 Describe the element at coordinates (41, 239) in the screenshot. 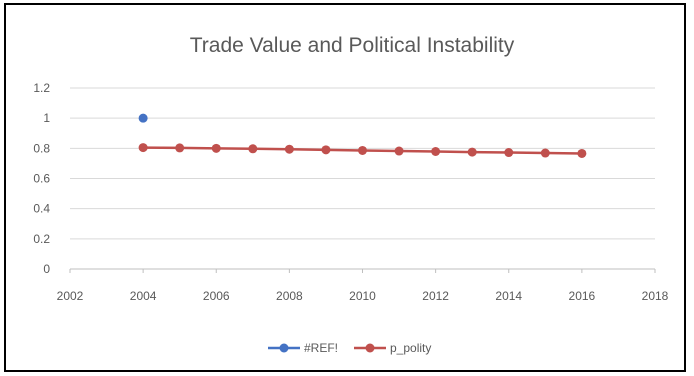

I see `y-tick-label: 0.2` at that location.